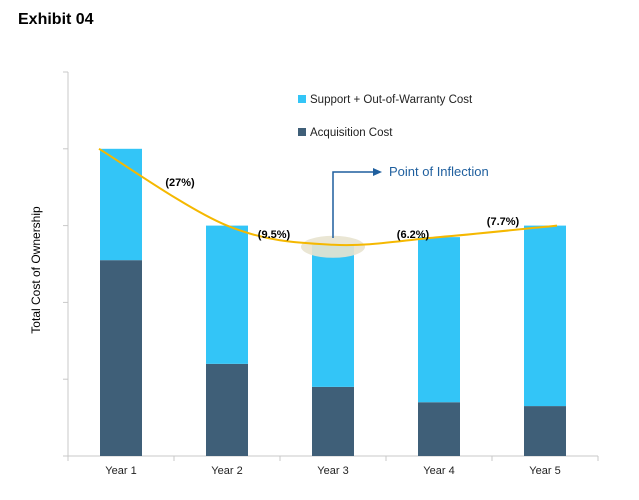  I want to click on exhibit-title: Exhibit 04, so click(56, 19).